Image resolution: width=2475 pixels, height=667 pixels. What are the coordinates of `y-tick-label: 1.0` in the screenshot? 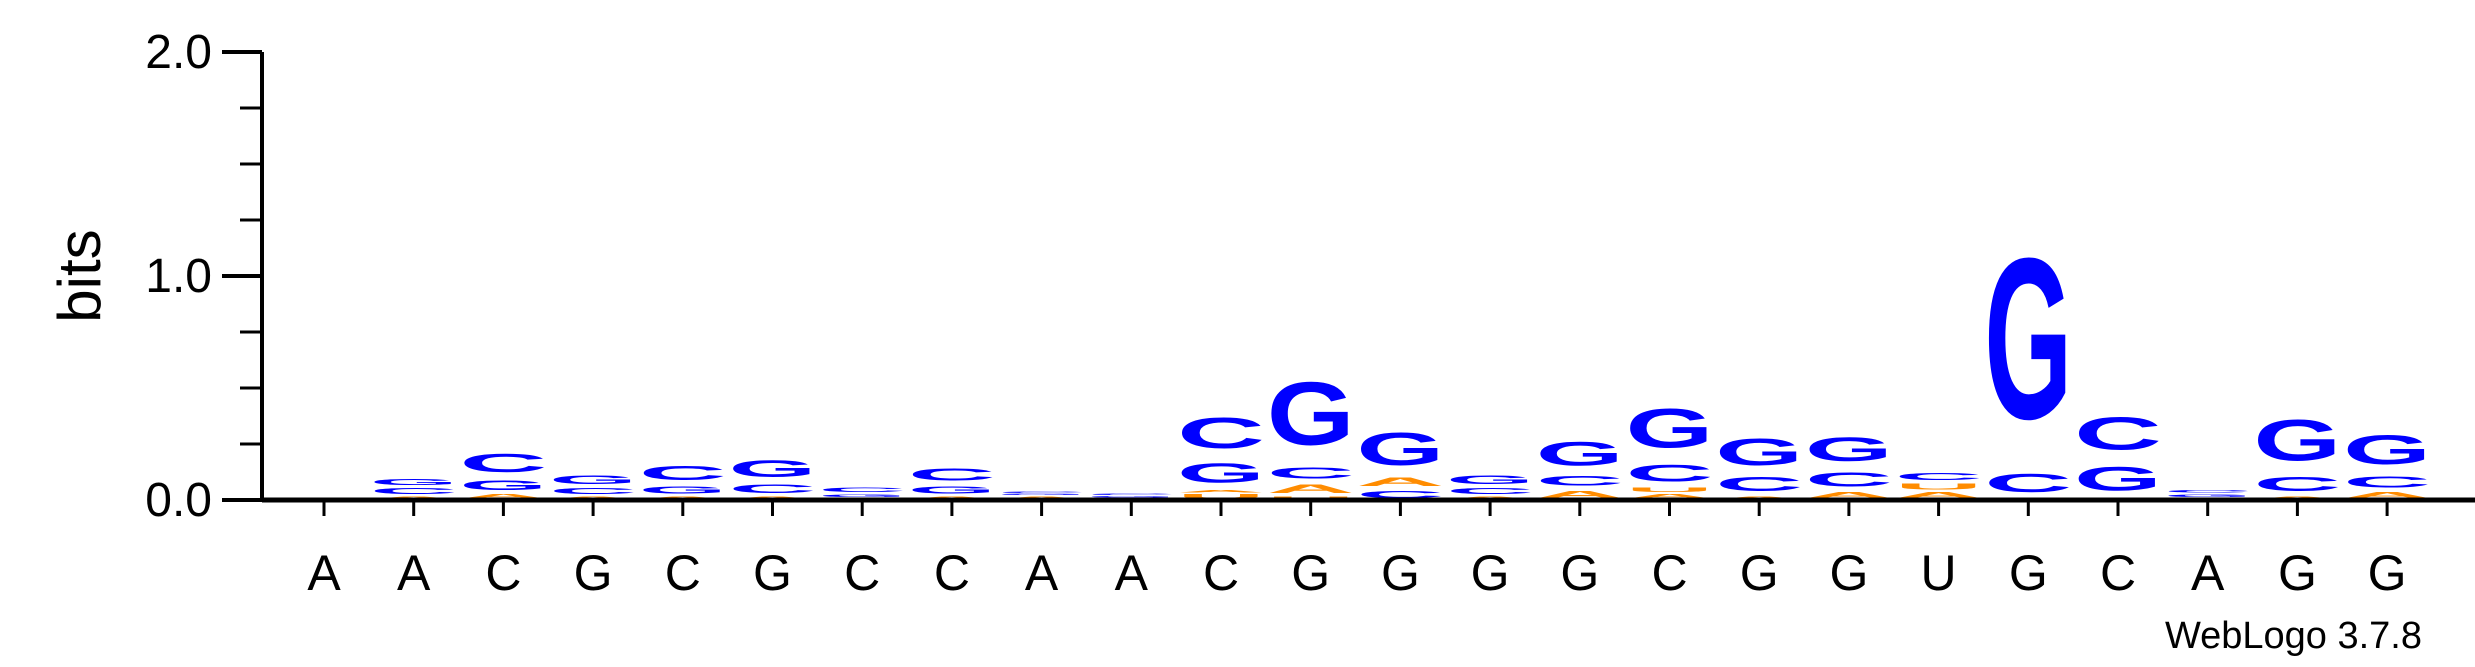 It's located at (178, 276).